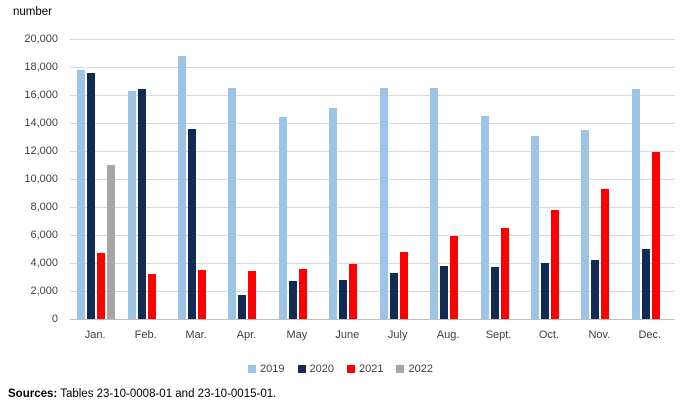 This screenshot has width=681, height=410. Describe the element at coordinates (41, 151) in the screenshot. I see `y-axis-tick-label: 12,000` at that location.